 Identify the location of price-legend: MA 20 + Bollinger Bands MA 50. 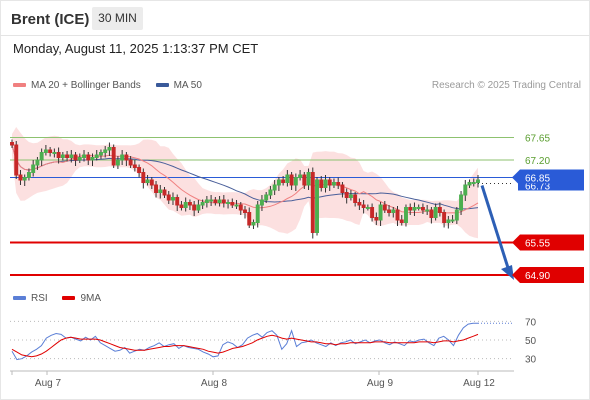
(113, 85).